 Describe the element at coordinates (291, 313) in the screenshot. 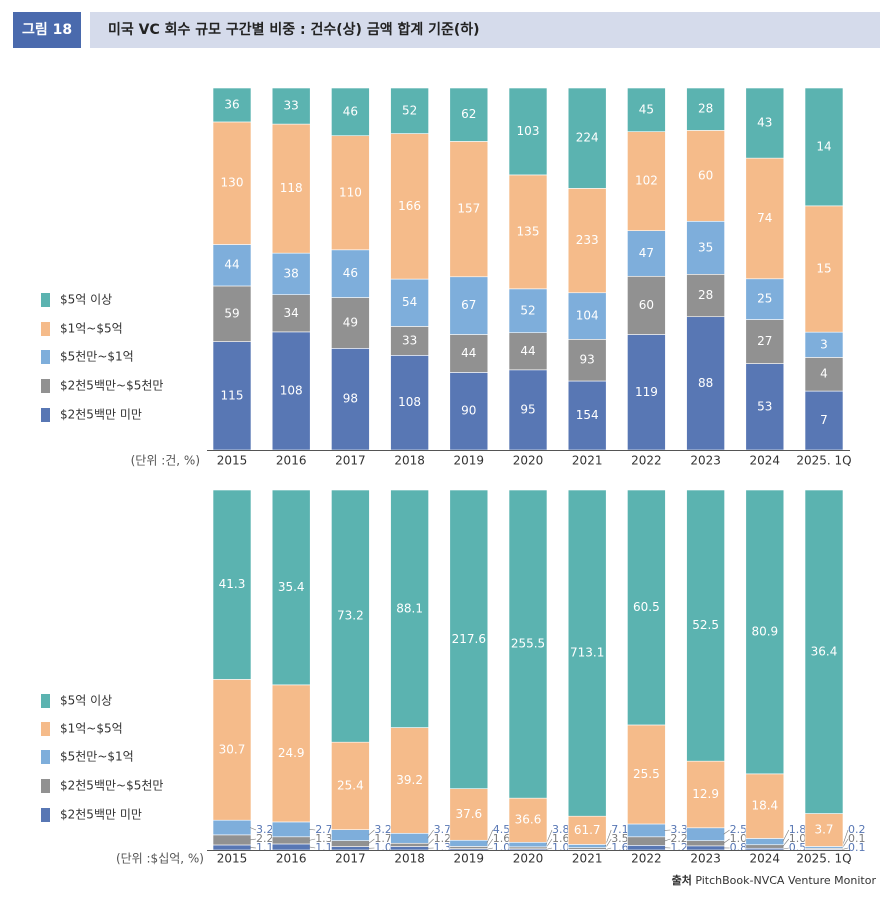

I see `data-label-25-50-count: 34` at that location.